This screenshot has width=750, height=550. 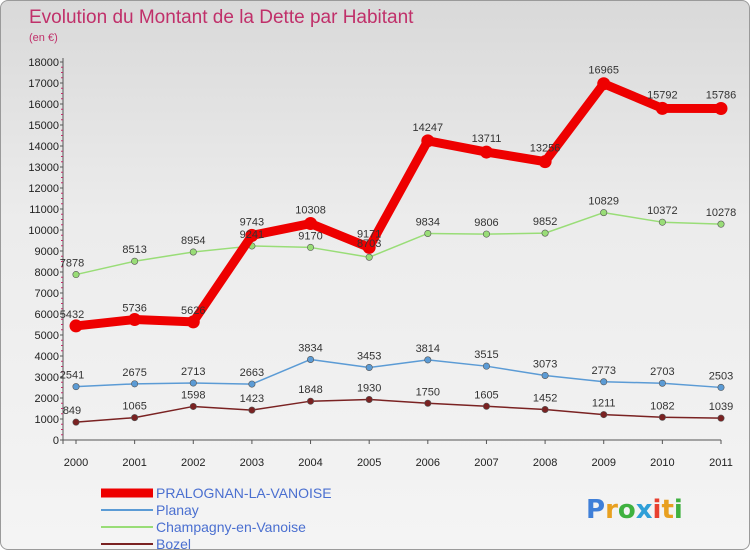 What do you see at coordinates (193, 311) in the screenshot?
I see `data-label: 5626` at bounding box center [193, 311].